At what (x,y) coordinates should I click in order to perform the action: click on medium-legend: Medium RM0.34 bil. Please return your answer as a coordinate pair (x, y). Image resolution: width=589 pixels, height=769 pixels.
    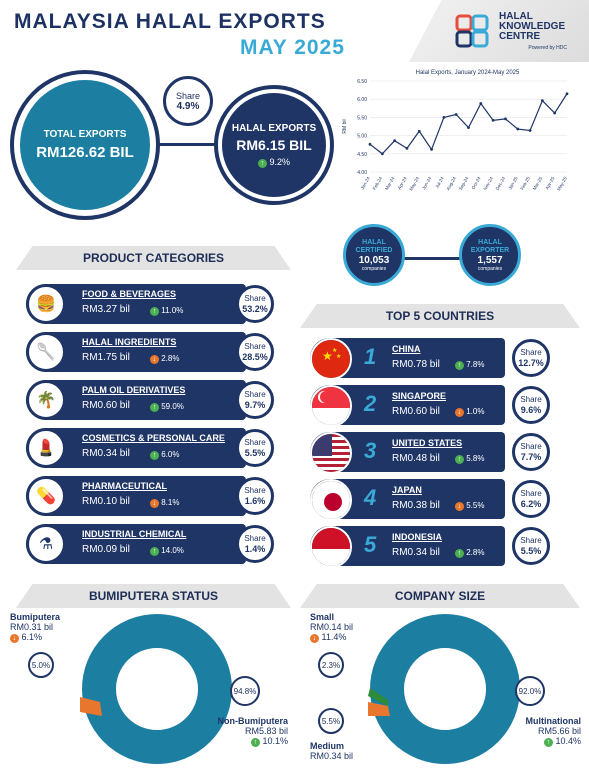
    Looking at the image, I should click on (332, 751).